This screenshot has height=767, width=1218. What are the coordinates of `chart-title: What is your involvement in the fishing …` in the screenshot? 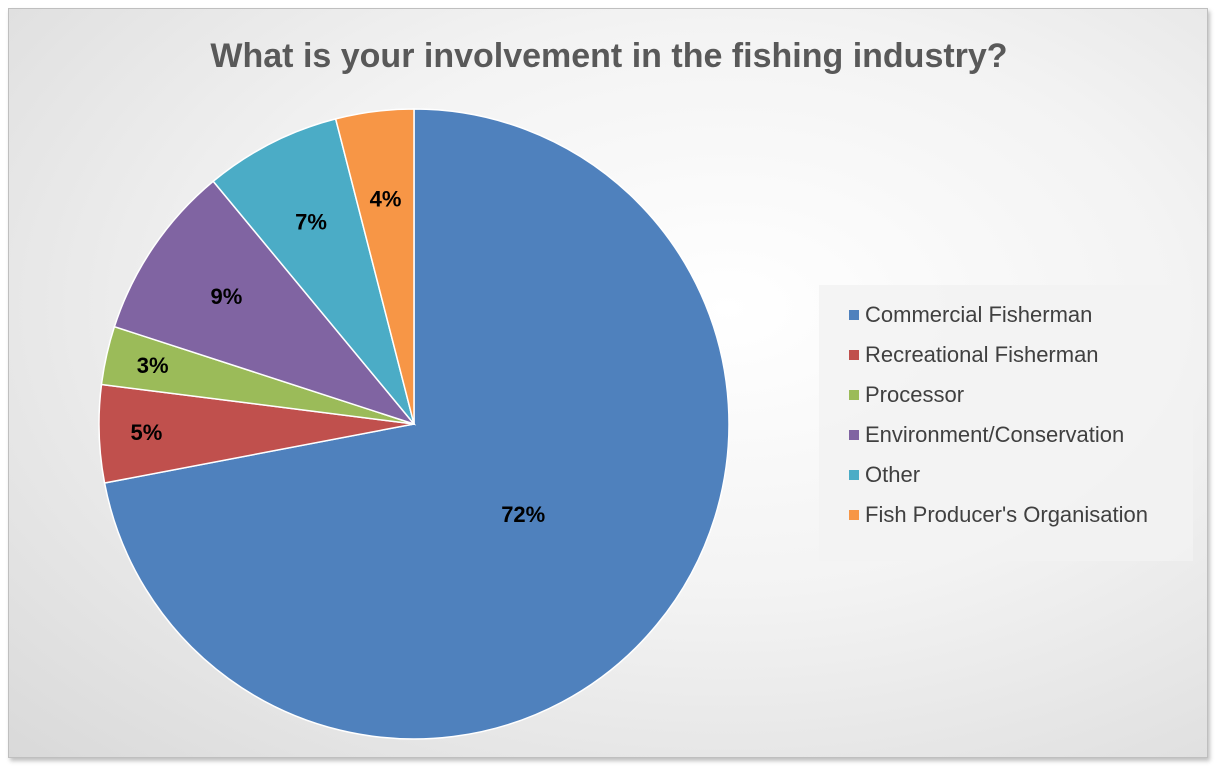 It's located at (609, 56).